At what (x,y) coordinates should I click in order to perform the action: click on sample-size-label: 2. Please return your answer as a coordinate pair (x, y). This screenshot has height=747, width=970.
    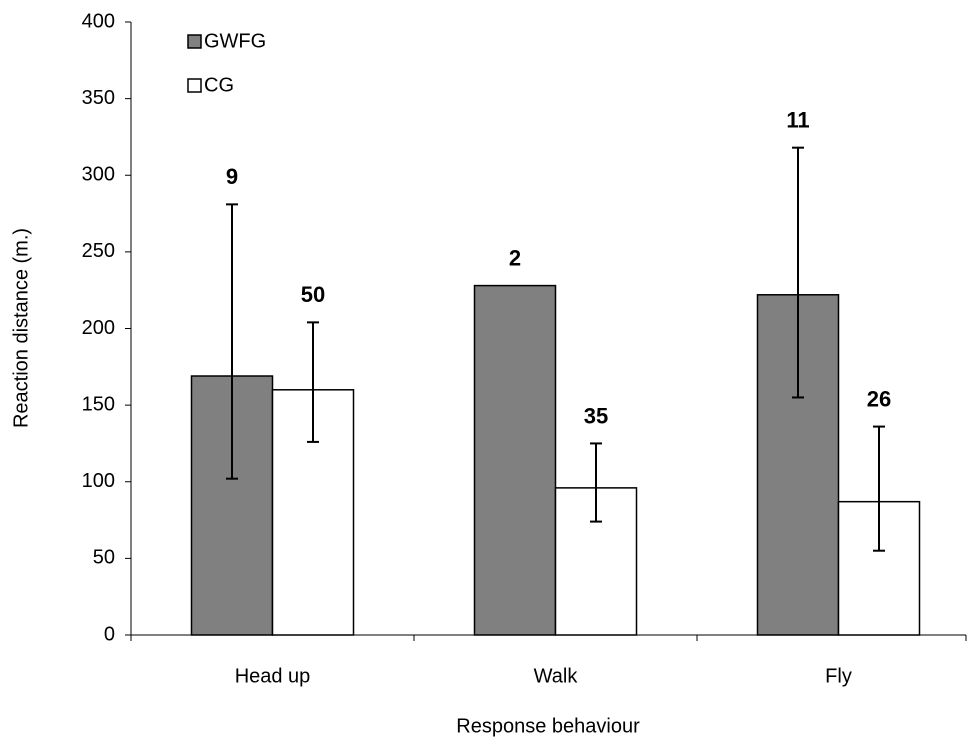
    Looking at the image, I should click on (515, 257).